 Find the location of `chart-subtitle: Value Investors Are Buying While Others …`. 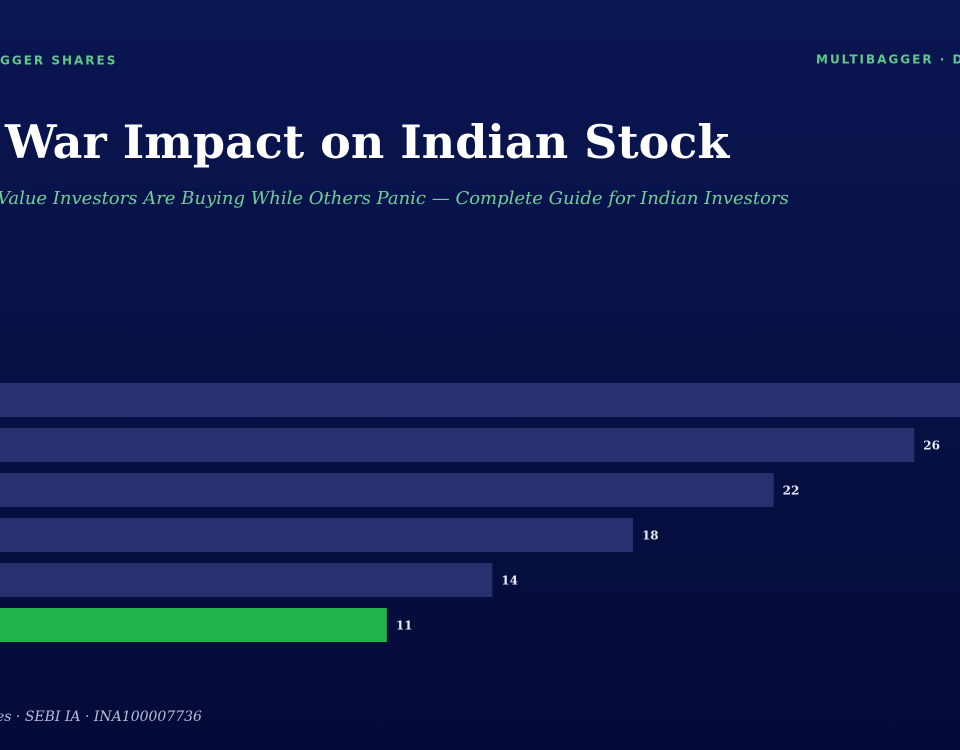

chart-subtitle: Value Investors Are Buying While Others … is located at coordinates (394, 198).